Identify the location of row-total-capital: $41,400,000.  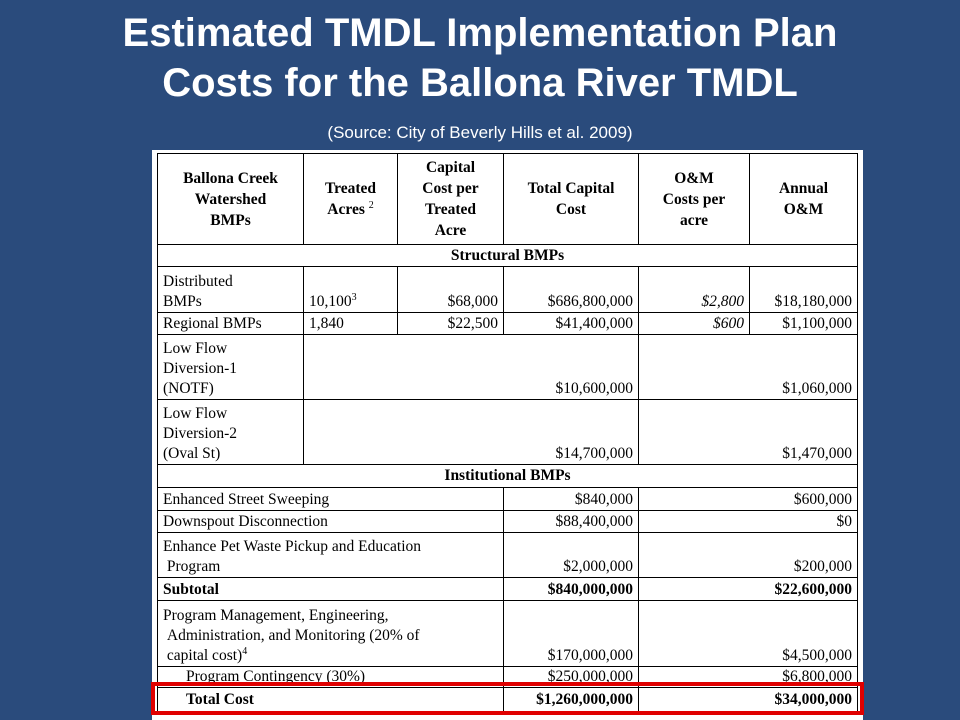
(571, 323).